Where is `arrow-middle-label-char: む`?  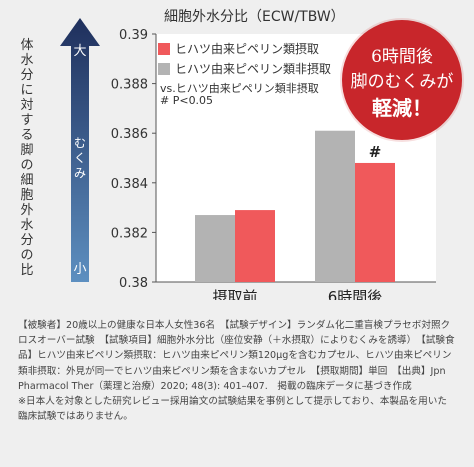 arrow-middle-label-char: む is located at coordinates (79, 143).